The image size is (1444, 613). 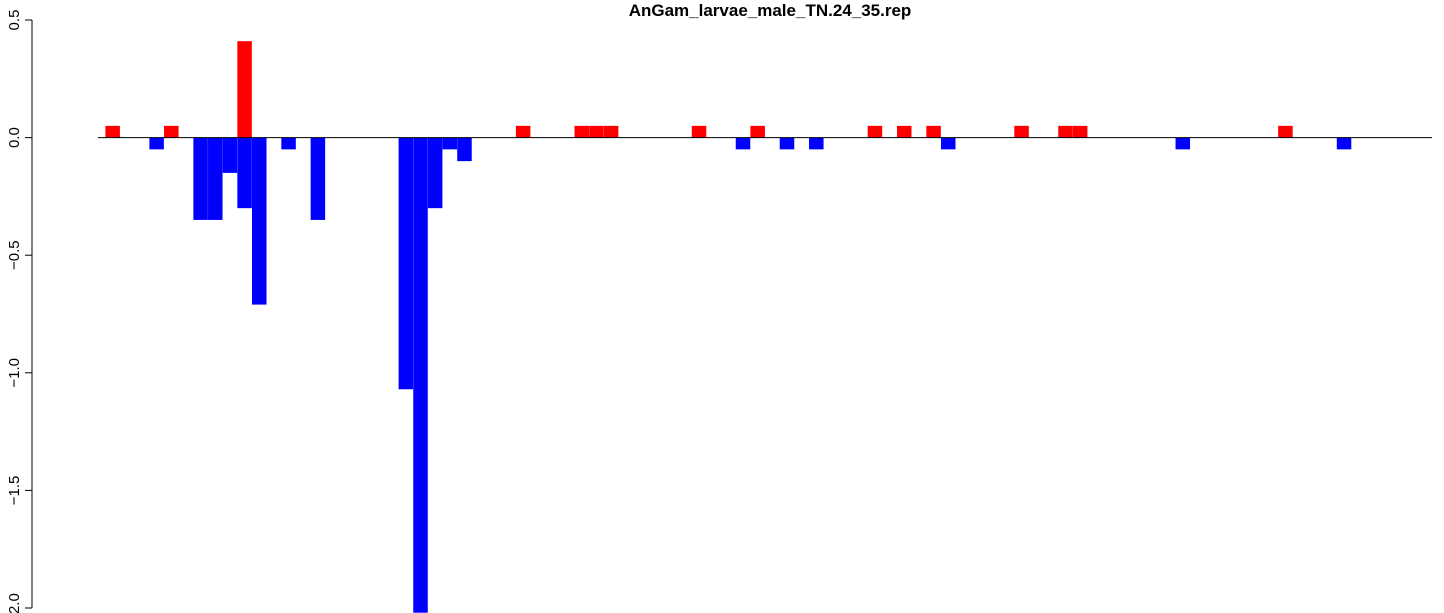 I want to click on chart-title: AnGam_larvae_male_TN.24_35.rep, so click(x=770, y=10).